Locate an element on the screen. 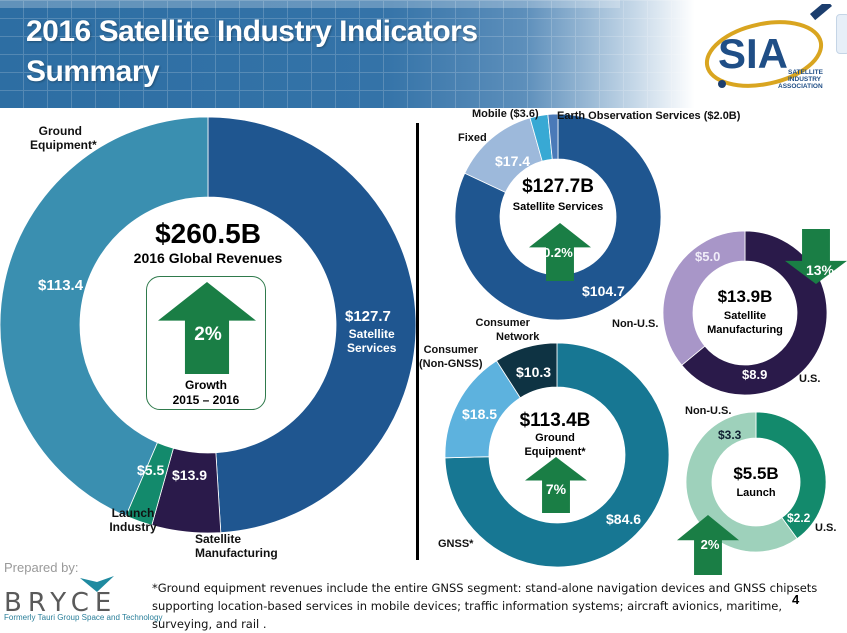 The height and width of the screenshot is (633, 847). logo-sub-3: ASSOCIATION is located at coordinates (800, 86).